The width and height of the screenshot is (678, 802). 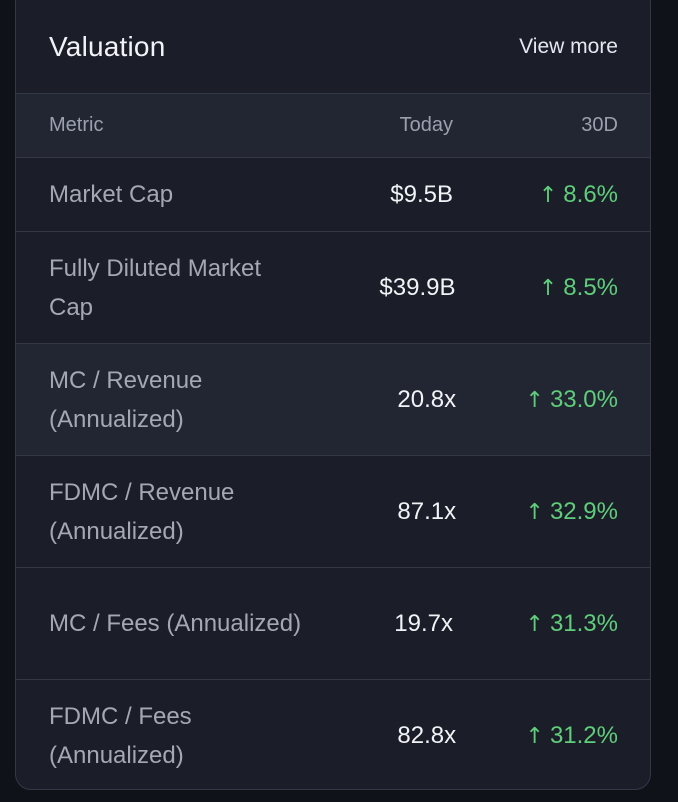 I want to click on metric-label: FDMC / Revenue (Annualized), so click(x=142, y=511).